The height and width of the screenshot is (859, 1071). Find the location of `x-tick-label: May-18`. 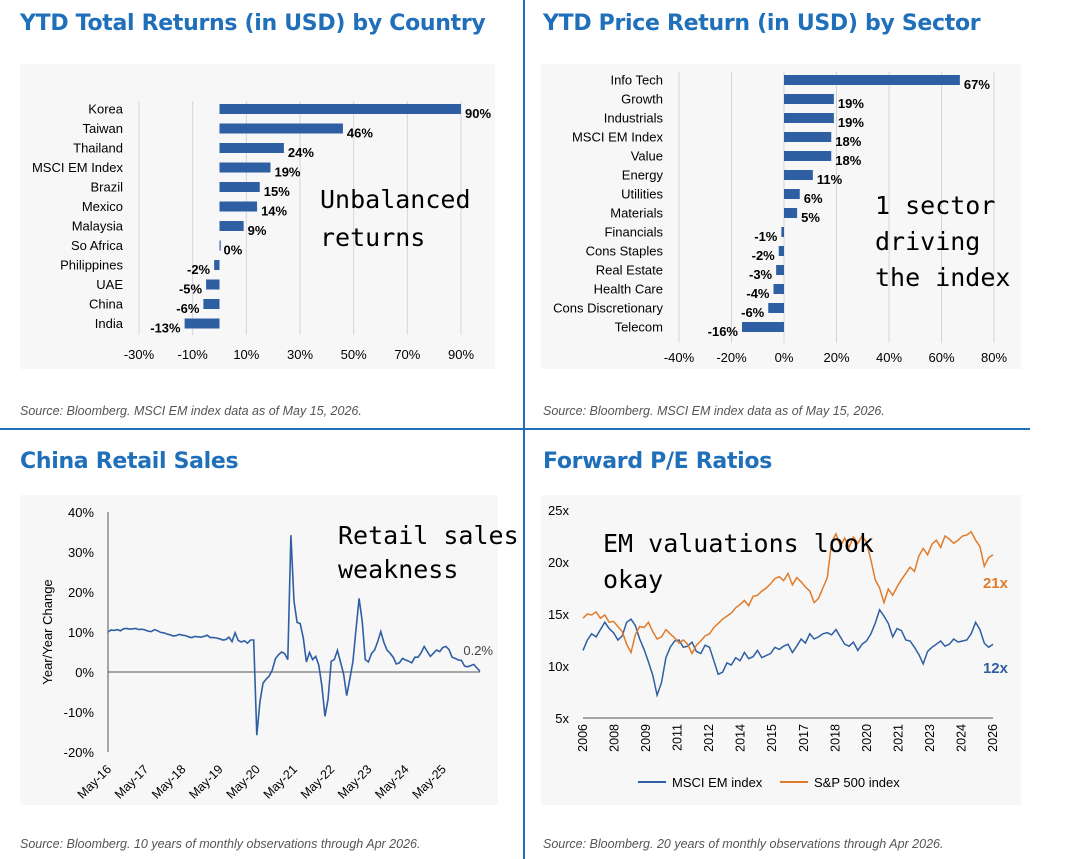

x-tick-label: May-18 is located at coordinates (168, 781).